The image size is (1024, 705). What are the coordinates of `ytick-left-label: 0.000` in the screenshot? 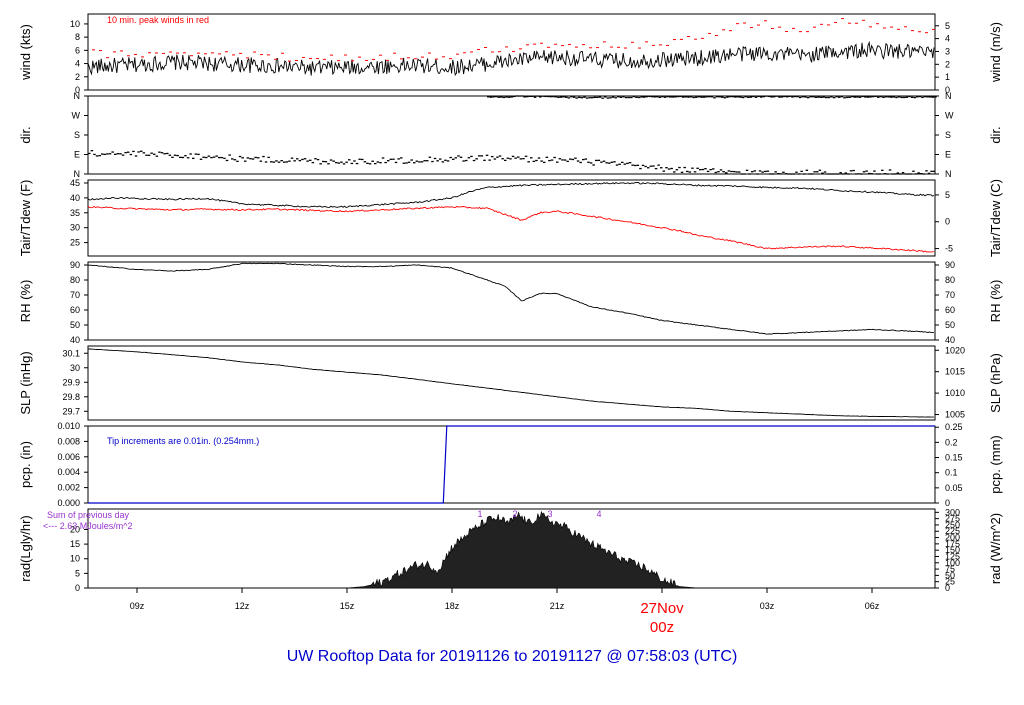 It's located at (68, 503).